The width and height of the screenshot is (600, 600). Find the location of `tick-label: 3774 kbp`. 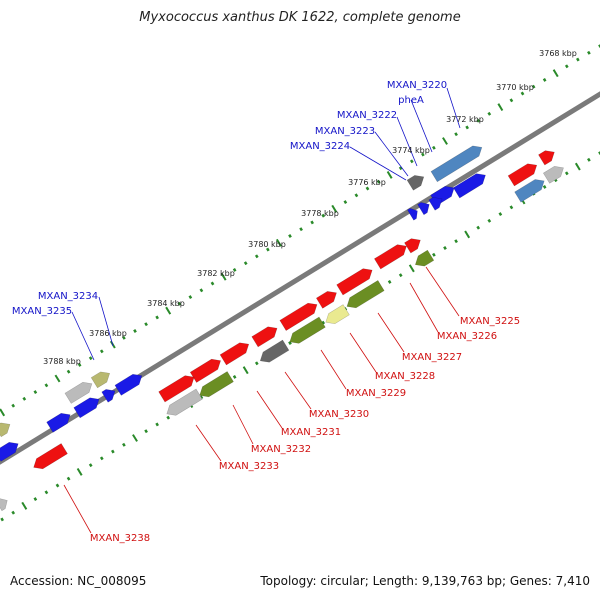

tick-label: 3774 kbp is located at coordinates (411, 150).